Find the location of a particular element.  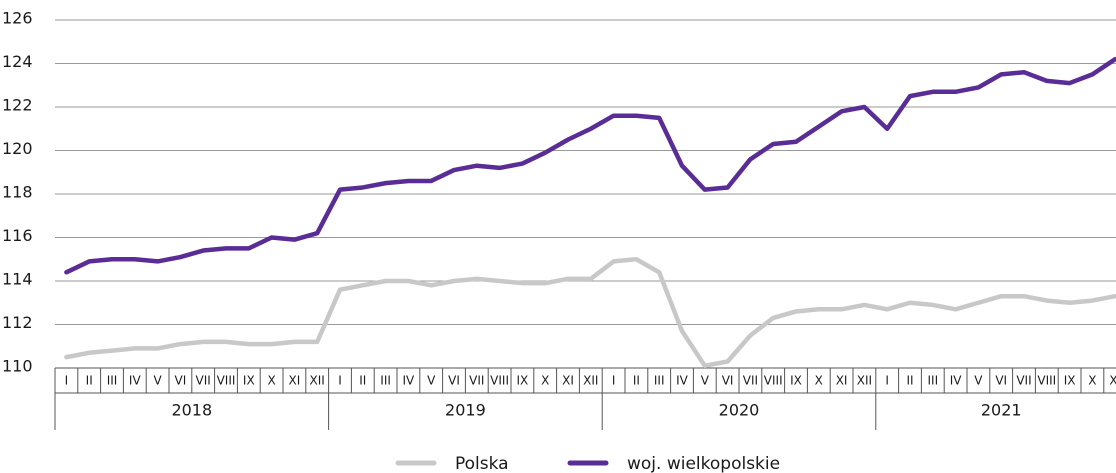

year-label: 2021 is located at coordinates (1001, 410).